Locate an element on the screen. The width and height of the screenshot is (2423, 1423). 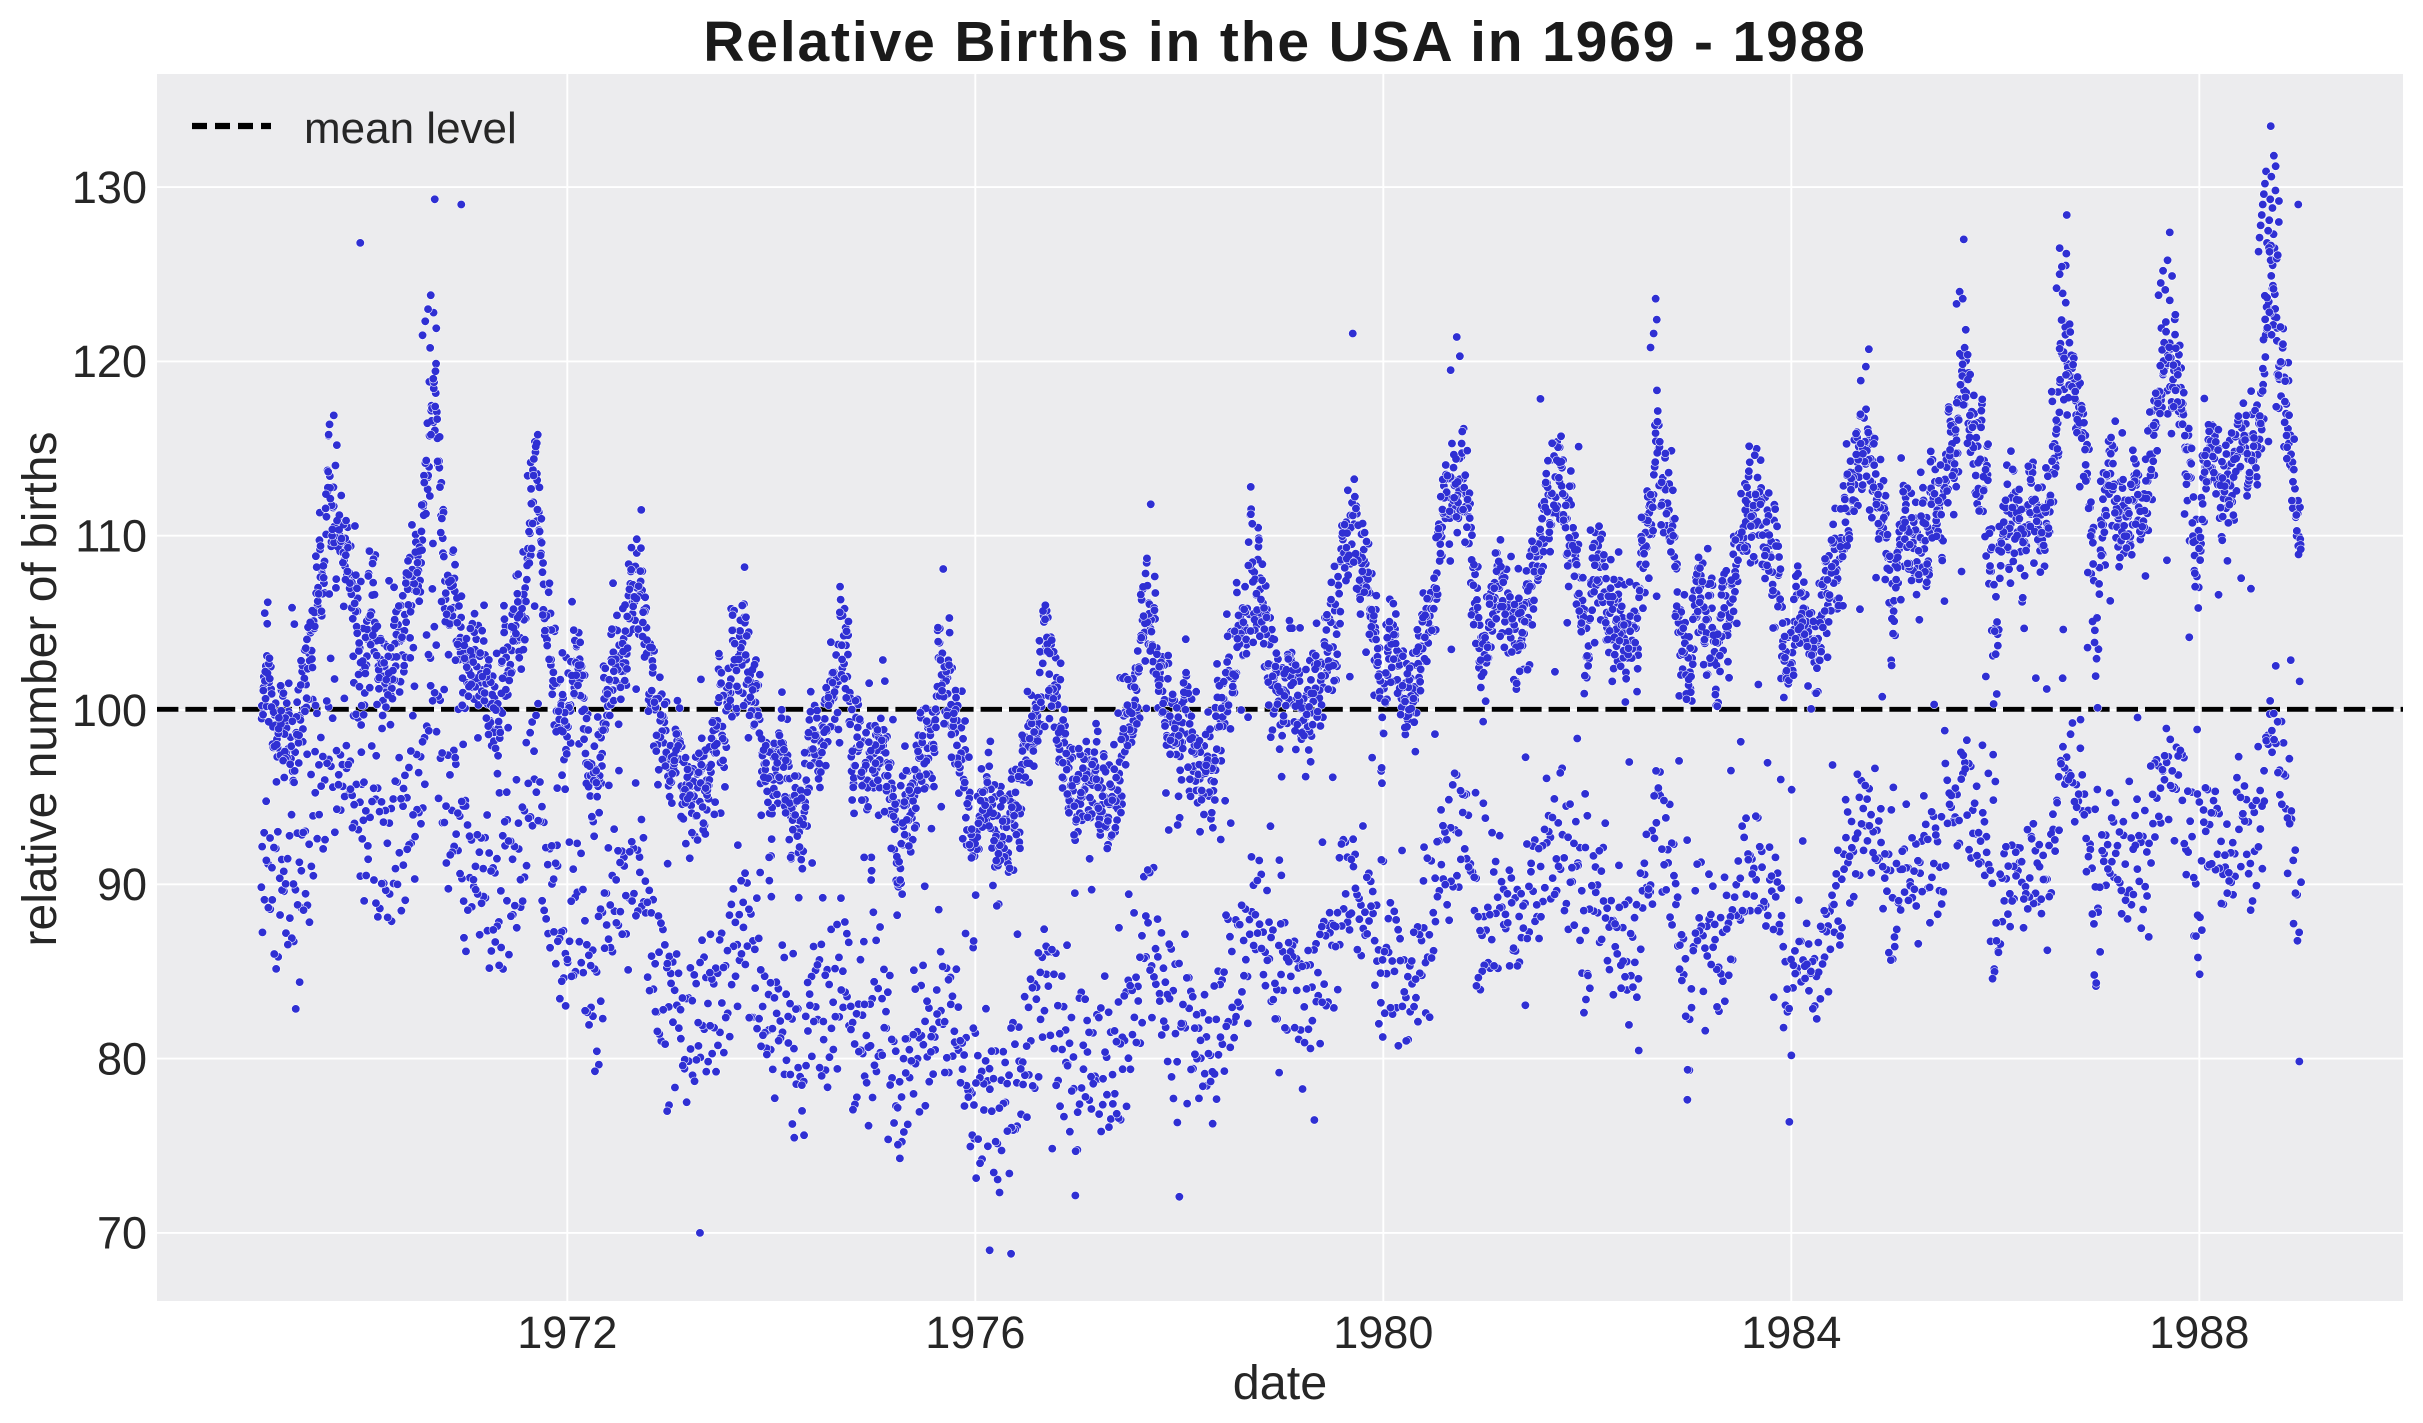
svg-text: 100 is located at coordinates (109, 710).